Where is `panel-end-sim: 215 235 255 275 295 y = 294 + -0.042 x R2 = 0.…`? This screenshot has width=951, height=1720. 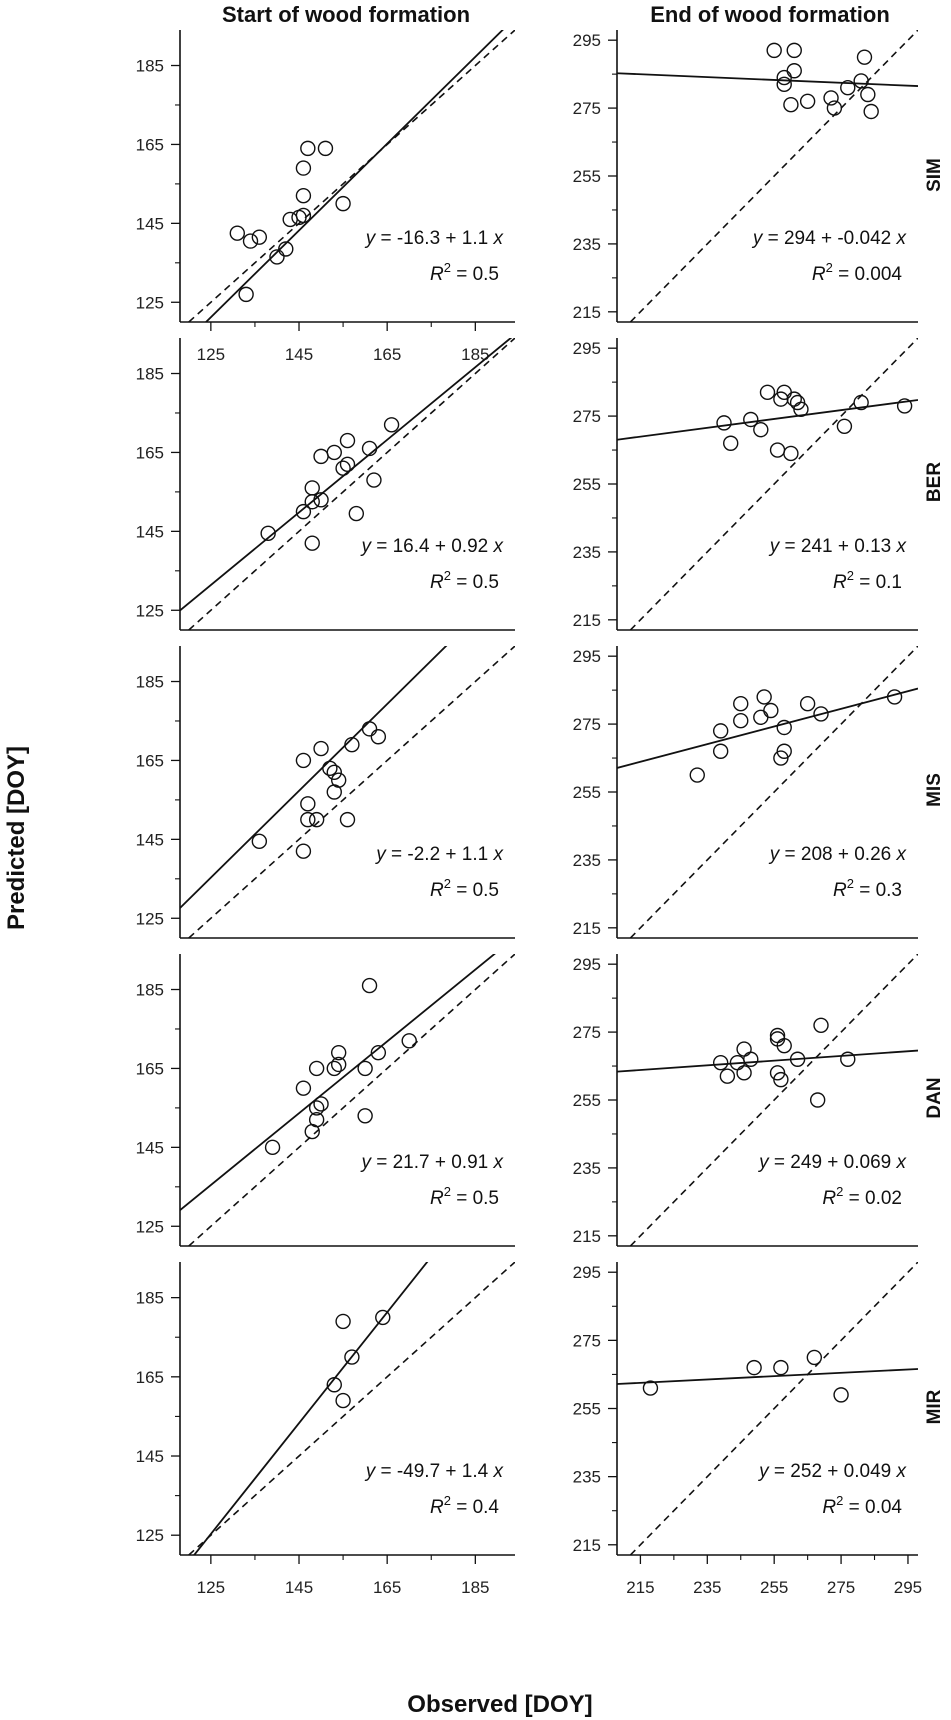 panel-end-sim: 215 235 255 275 295 y = 294 + -0.042 x R2 = 0.… is located at coordinates (745, 176).